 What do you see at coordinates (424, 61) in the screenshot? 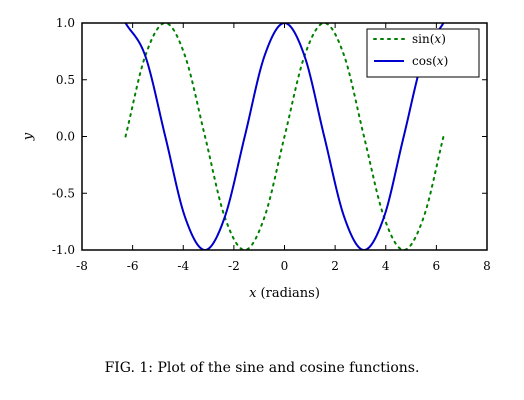
I see `legend-label-cos-func: cos(` at bounding box center [424, 61].